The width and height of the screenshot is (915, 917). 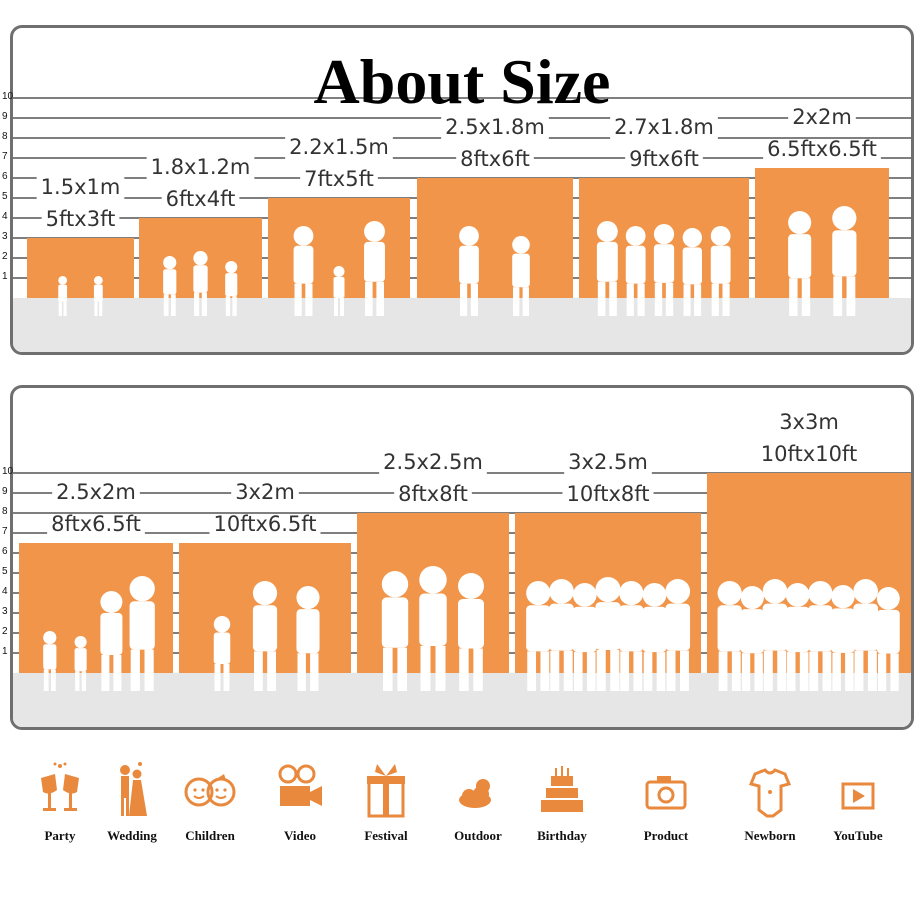 I want to click on size-imperial-label: 8ftx6ft, so click(x=495, y=159).